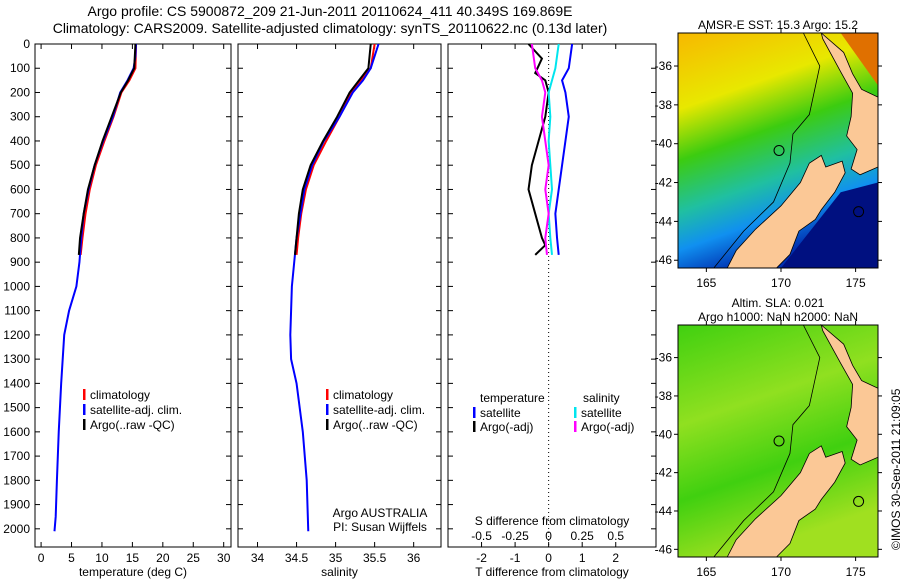  What do you see at coordinates (120, 395) in the screenshot?
I see `legend-label: climatology` at bounding box center [120, 395].